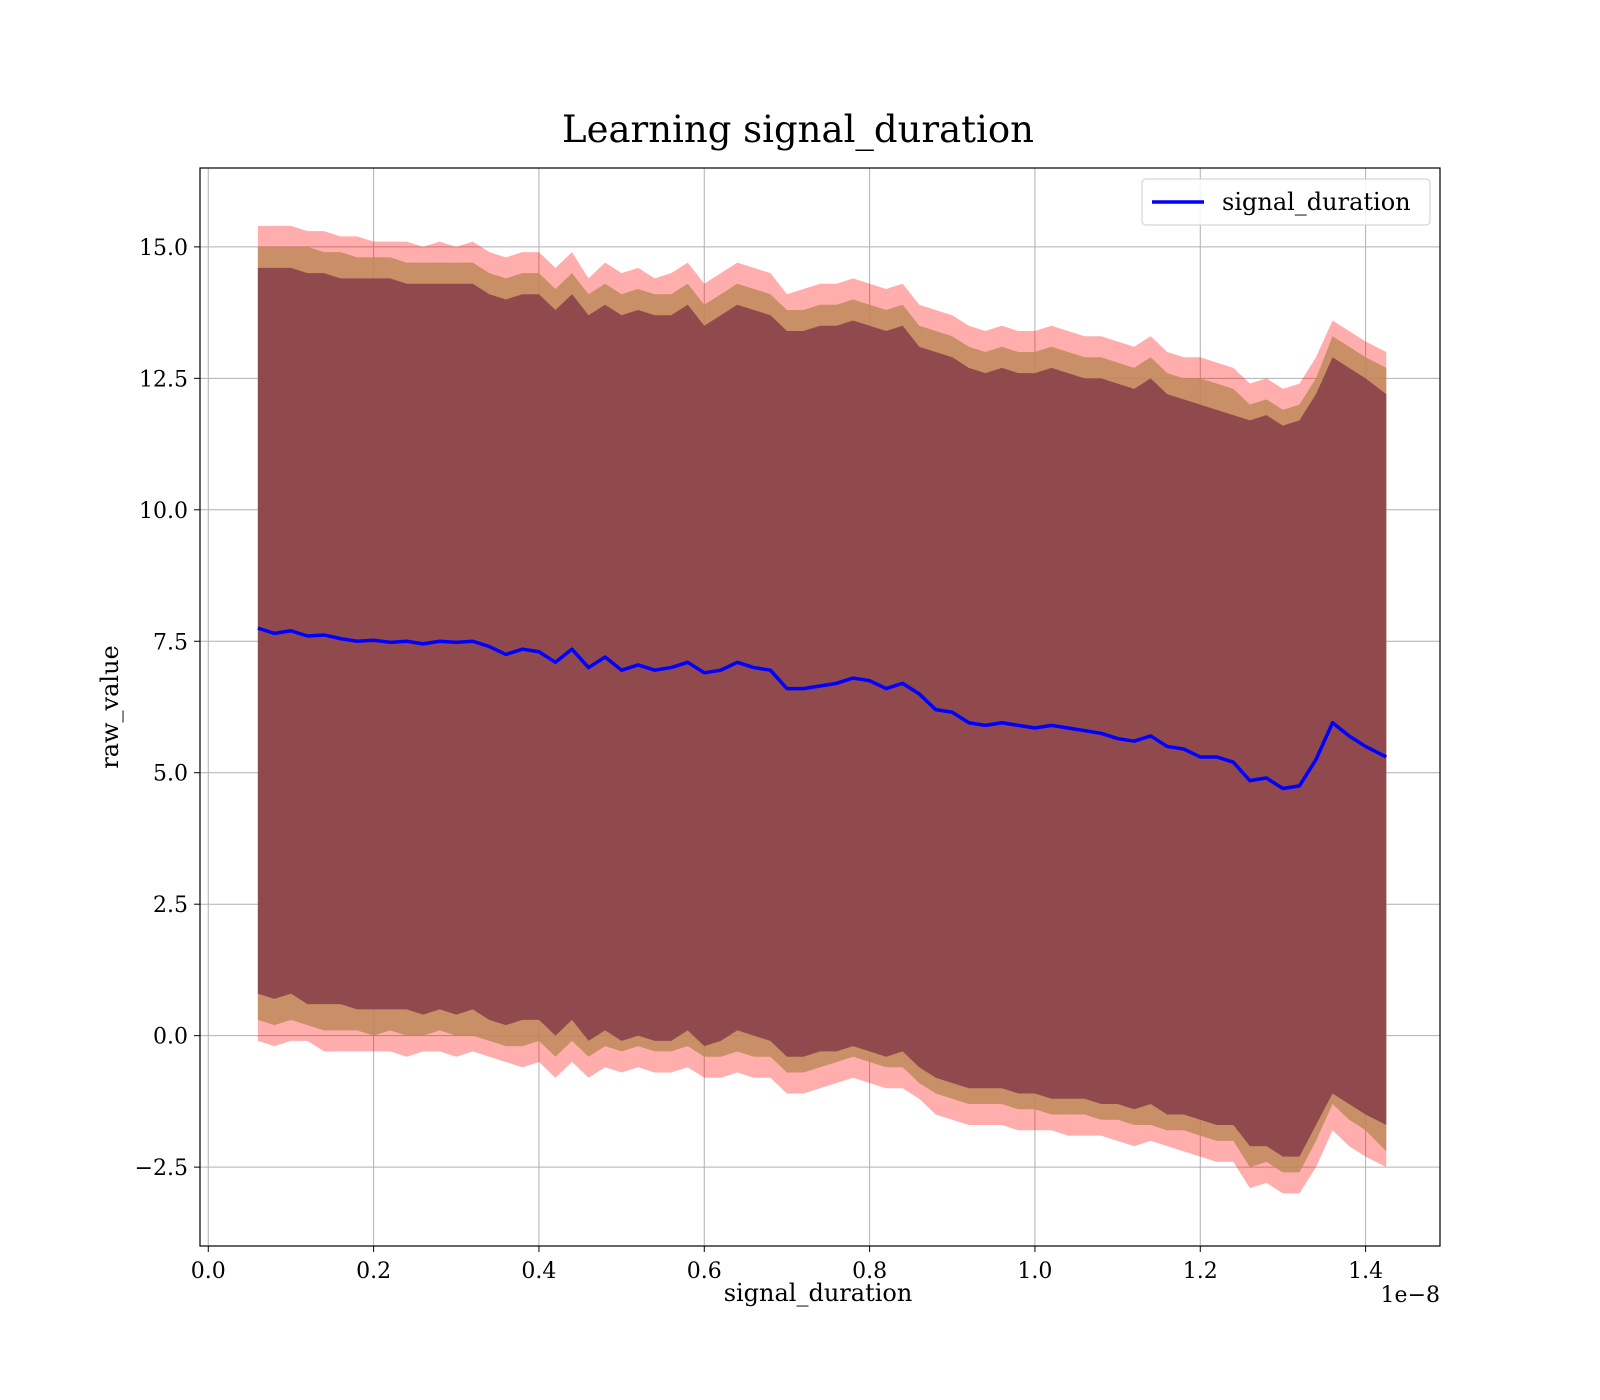 The width and height of the screenshot is (1600, 1400). What do you see at coordinates (163, 379) in the screenshot?
I see `y-tick-label-6: 12.5` at bounding box center [163, 379].